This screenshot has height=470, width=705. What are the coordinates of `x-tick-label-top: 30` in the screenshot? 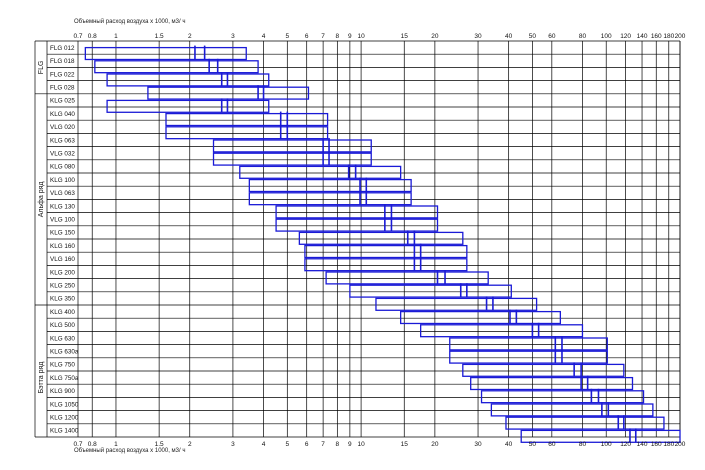 It's located at (478, 36).